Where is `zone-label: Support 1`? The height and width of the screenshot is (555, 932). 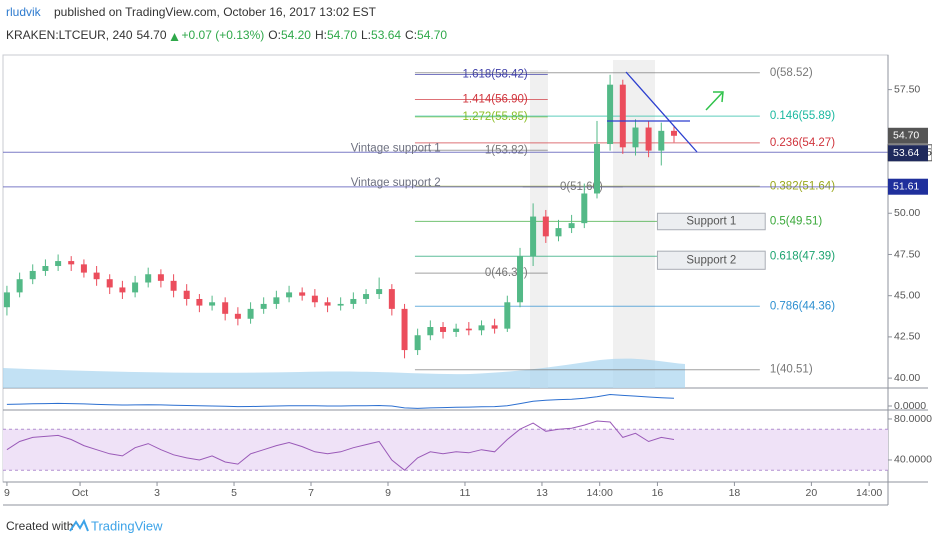 zone-label: Support 1 is located at coordinates (711, 222).